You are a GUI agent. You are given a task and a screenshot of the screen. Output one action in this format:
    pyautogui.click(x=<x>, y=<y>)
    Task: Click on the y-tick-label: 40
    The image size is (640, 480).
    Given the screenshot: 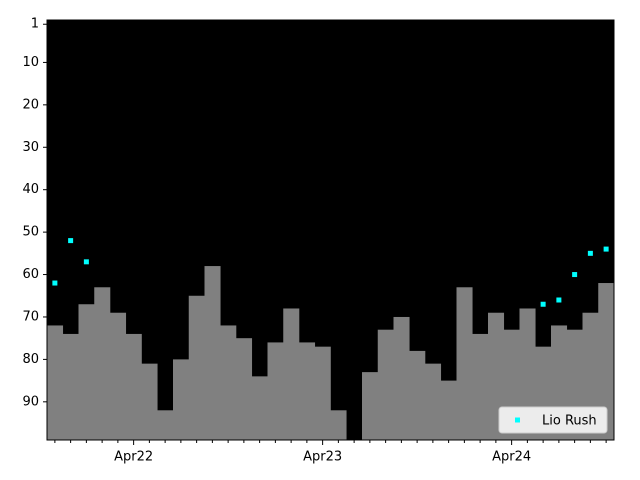 What is the action you would take?
    pyautogui.click(x=30, y=189)
    